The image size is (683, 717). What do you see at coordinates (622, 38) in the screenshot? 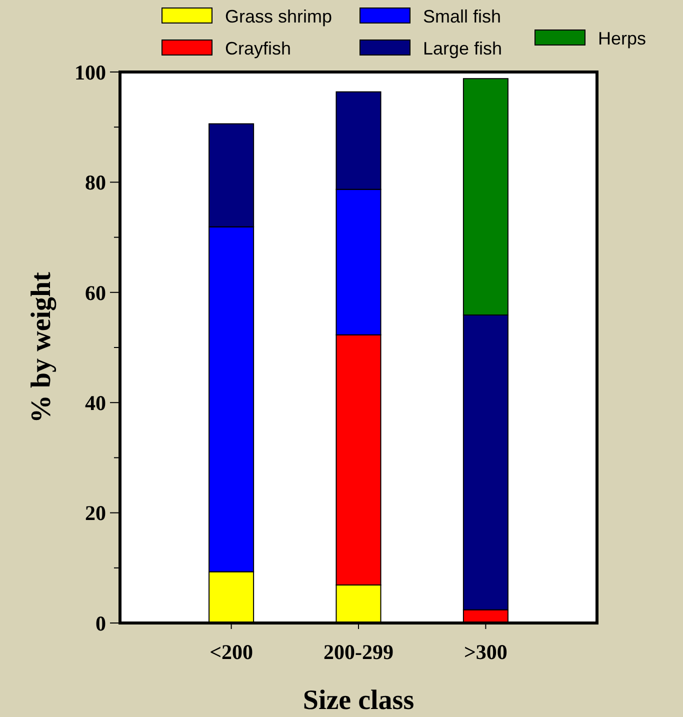
I see `legend-label: Herps` at bounding box center [622, 38].